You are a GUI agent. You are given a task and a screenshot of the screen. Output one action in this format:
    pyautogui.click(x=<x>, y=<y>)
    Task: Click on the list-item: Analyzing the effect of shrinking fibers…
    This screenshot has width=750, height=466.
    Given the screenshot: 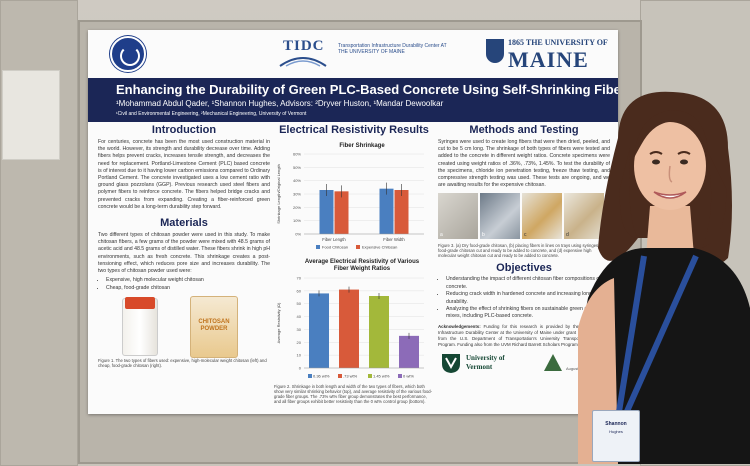 What is the action you would take?
    pyautogui.click(x=528, y=313)
    